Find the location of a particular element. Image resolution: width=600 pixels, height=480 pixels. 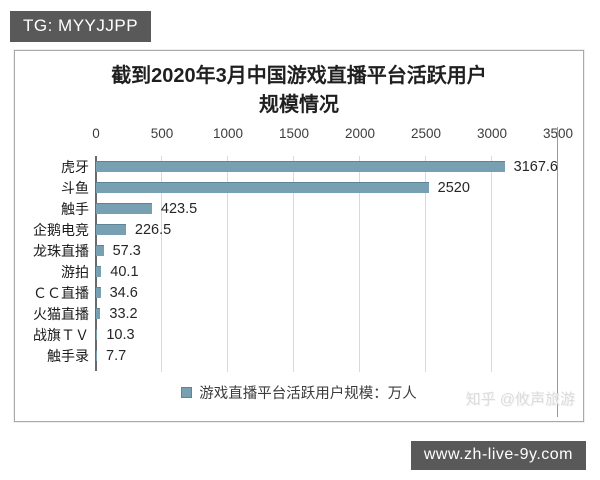

bar-value-label: 7.7 is located at coordinates (116, 355).